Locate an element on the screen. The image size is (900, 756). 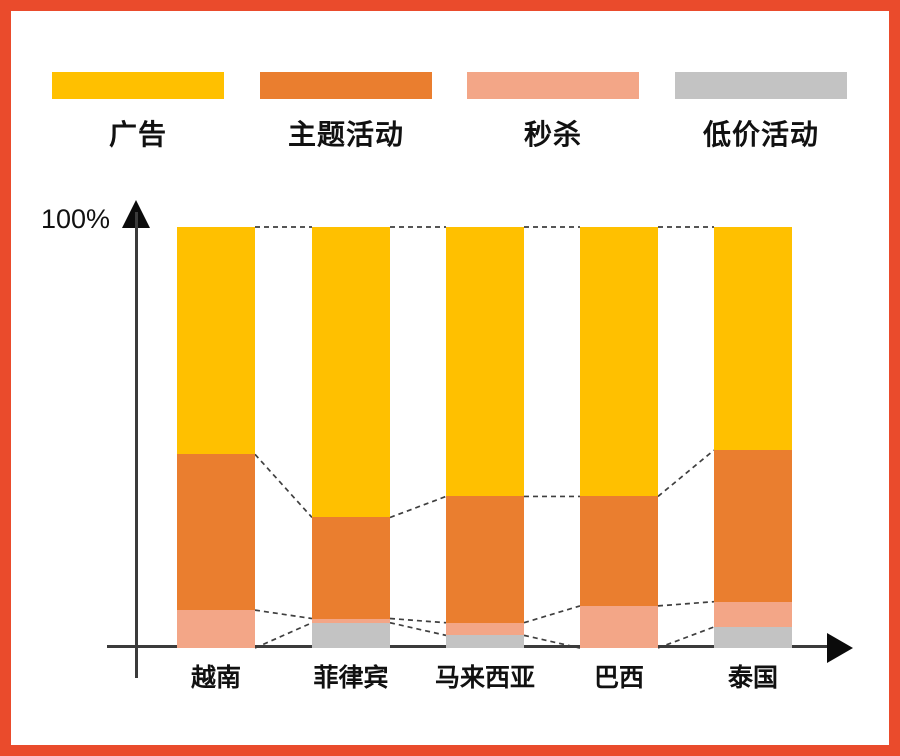
y-axis-line is located at coordinates (136, 445).